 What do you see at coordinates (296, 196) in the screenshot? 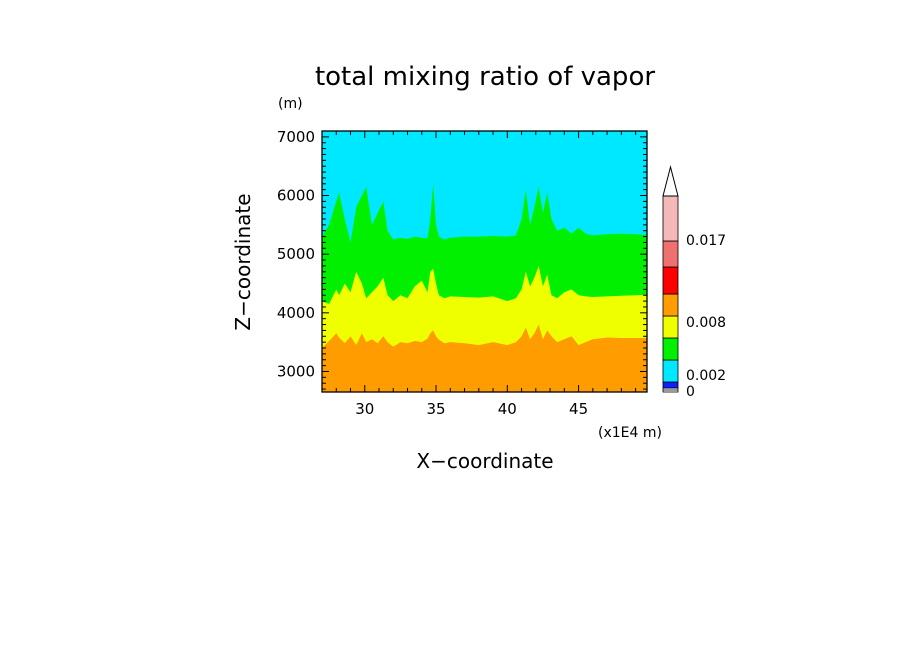
I see `y-tick-label: 6000` at bounding box center [296, 196].